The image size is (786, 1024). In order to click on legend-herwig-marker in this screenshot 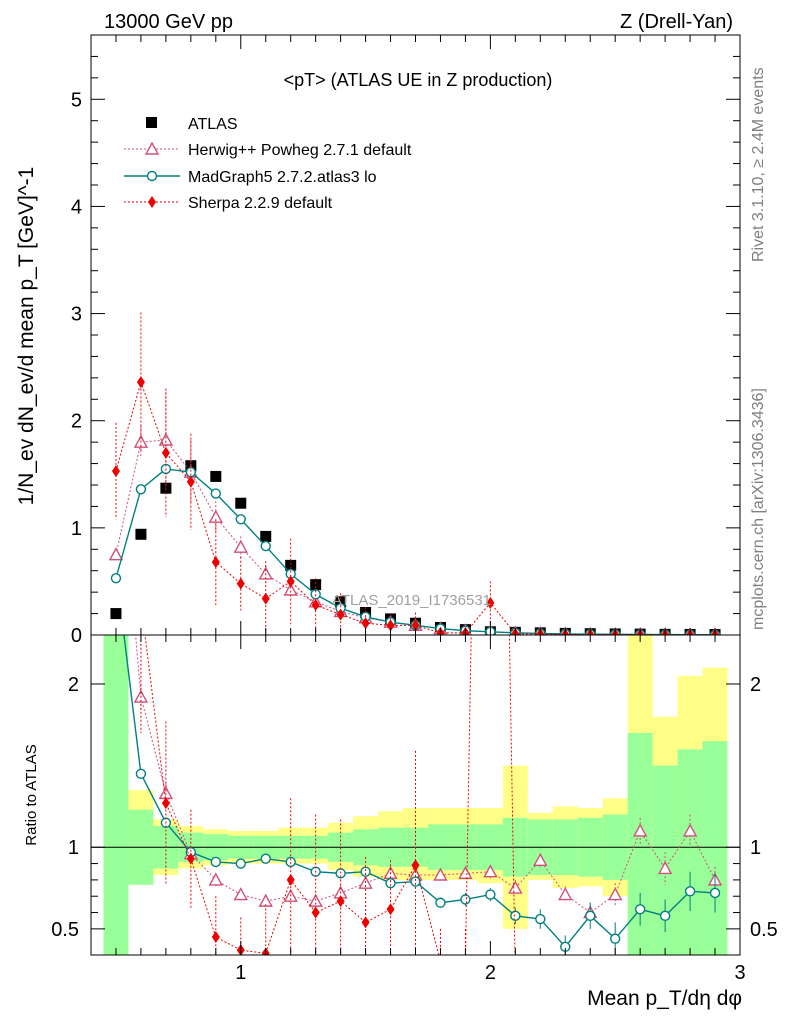, I will do `click(152, 148)`.